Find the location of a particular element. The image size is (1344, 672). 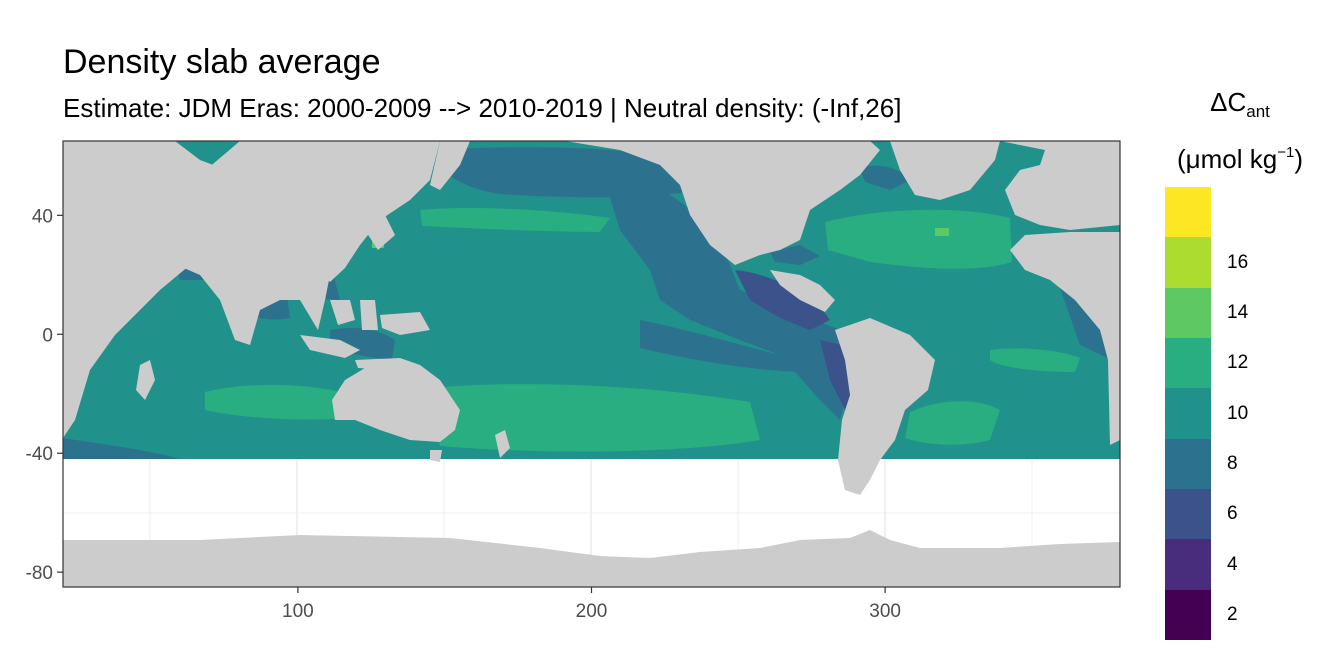

legend-label: 16 is located at coordinates (1238, 262).